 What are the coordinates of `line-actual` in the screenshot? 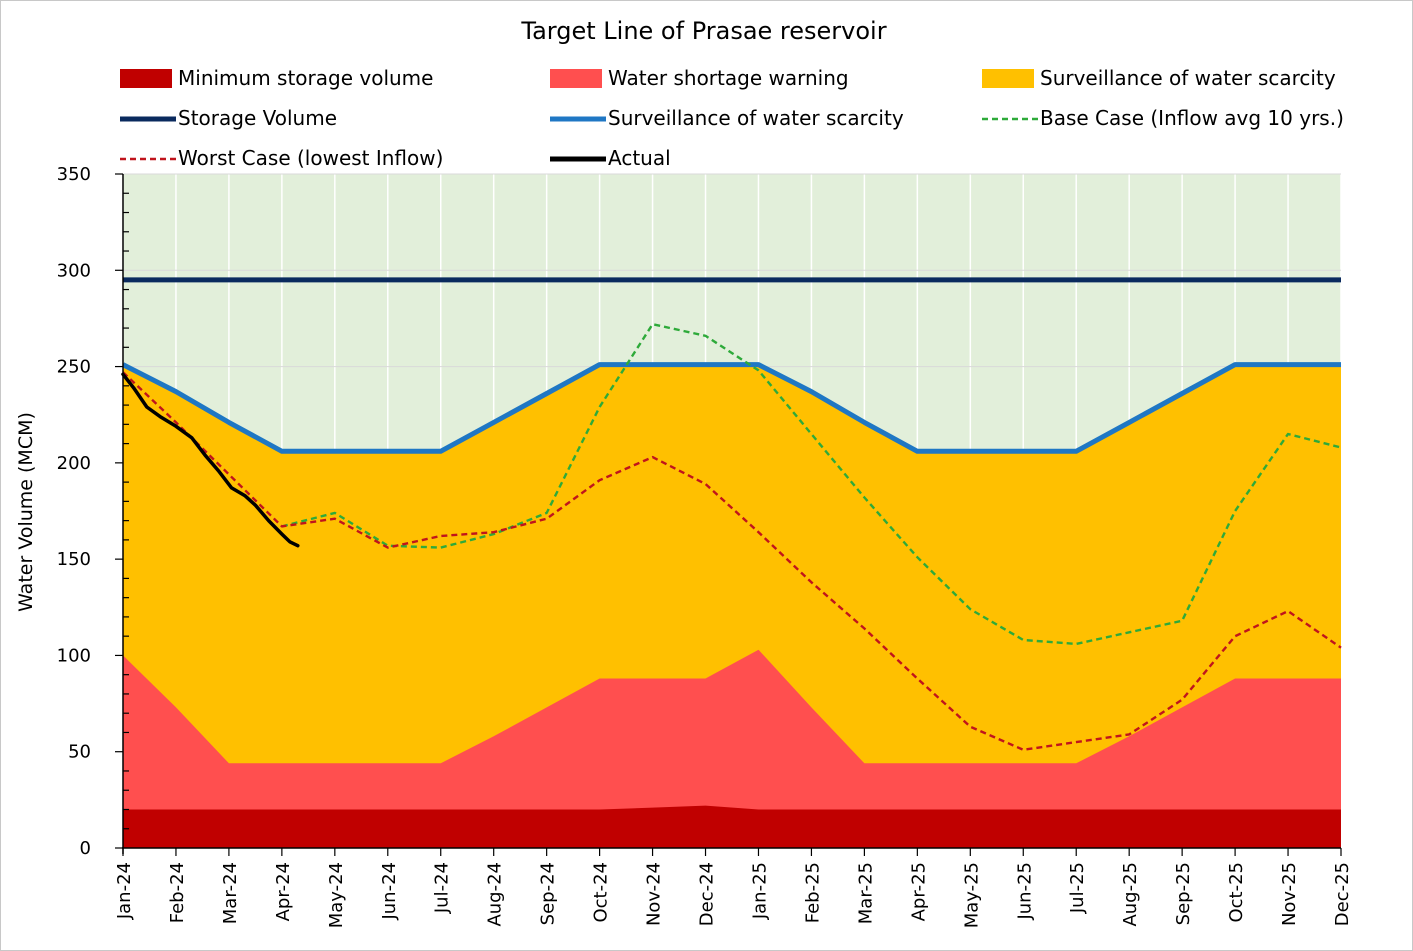 It's located at (210, 460).